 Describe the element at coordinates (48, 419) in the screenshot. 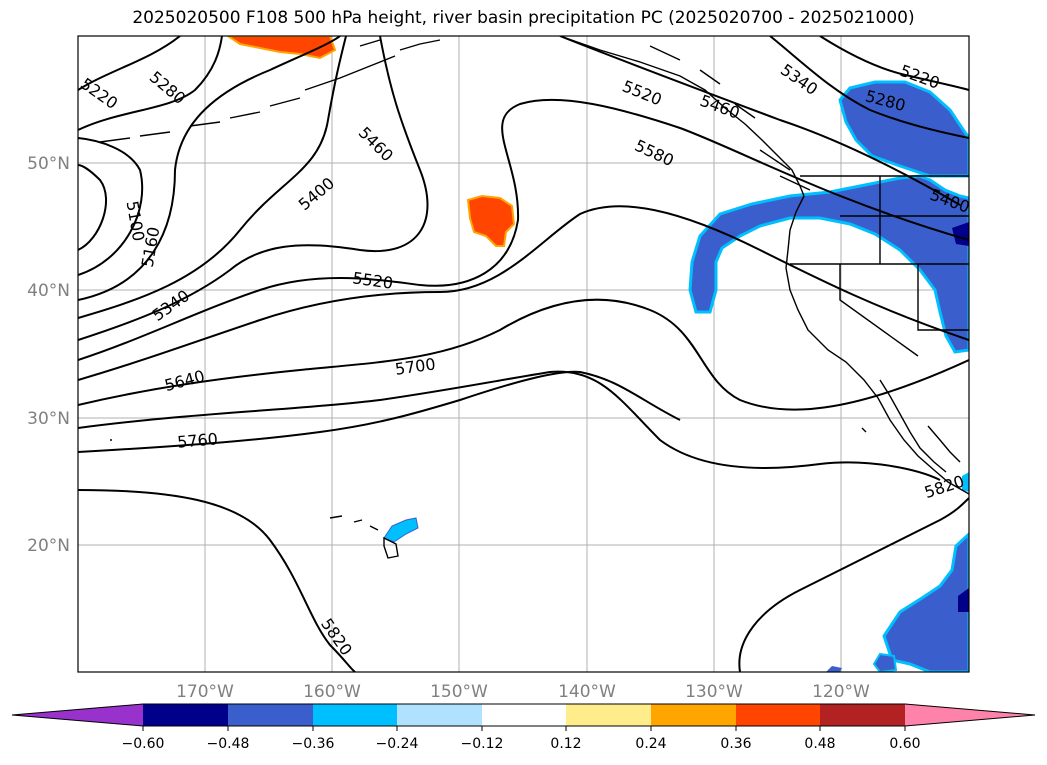

I see `lat-label: 30°N` at that location.